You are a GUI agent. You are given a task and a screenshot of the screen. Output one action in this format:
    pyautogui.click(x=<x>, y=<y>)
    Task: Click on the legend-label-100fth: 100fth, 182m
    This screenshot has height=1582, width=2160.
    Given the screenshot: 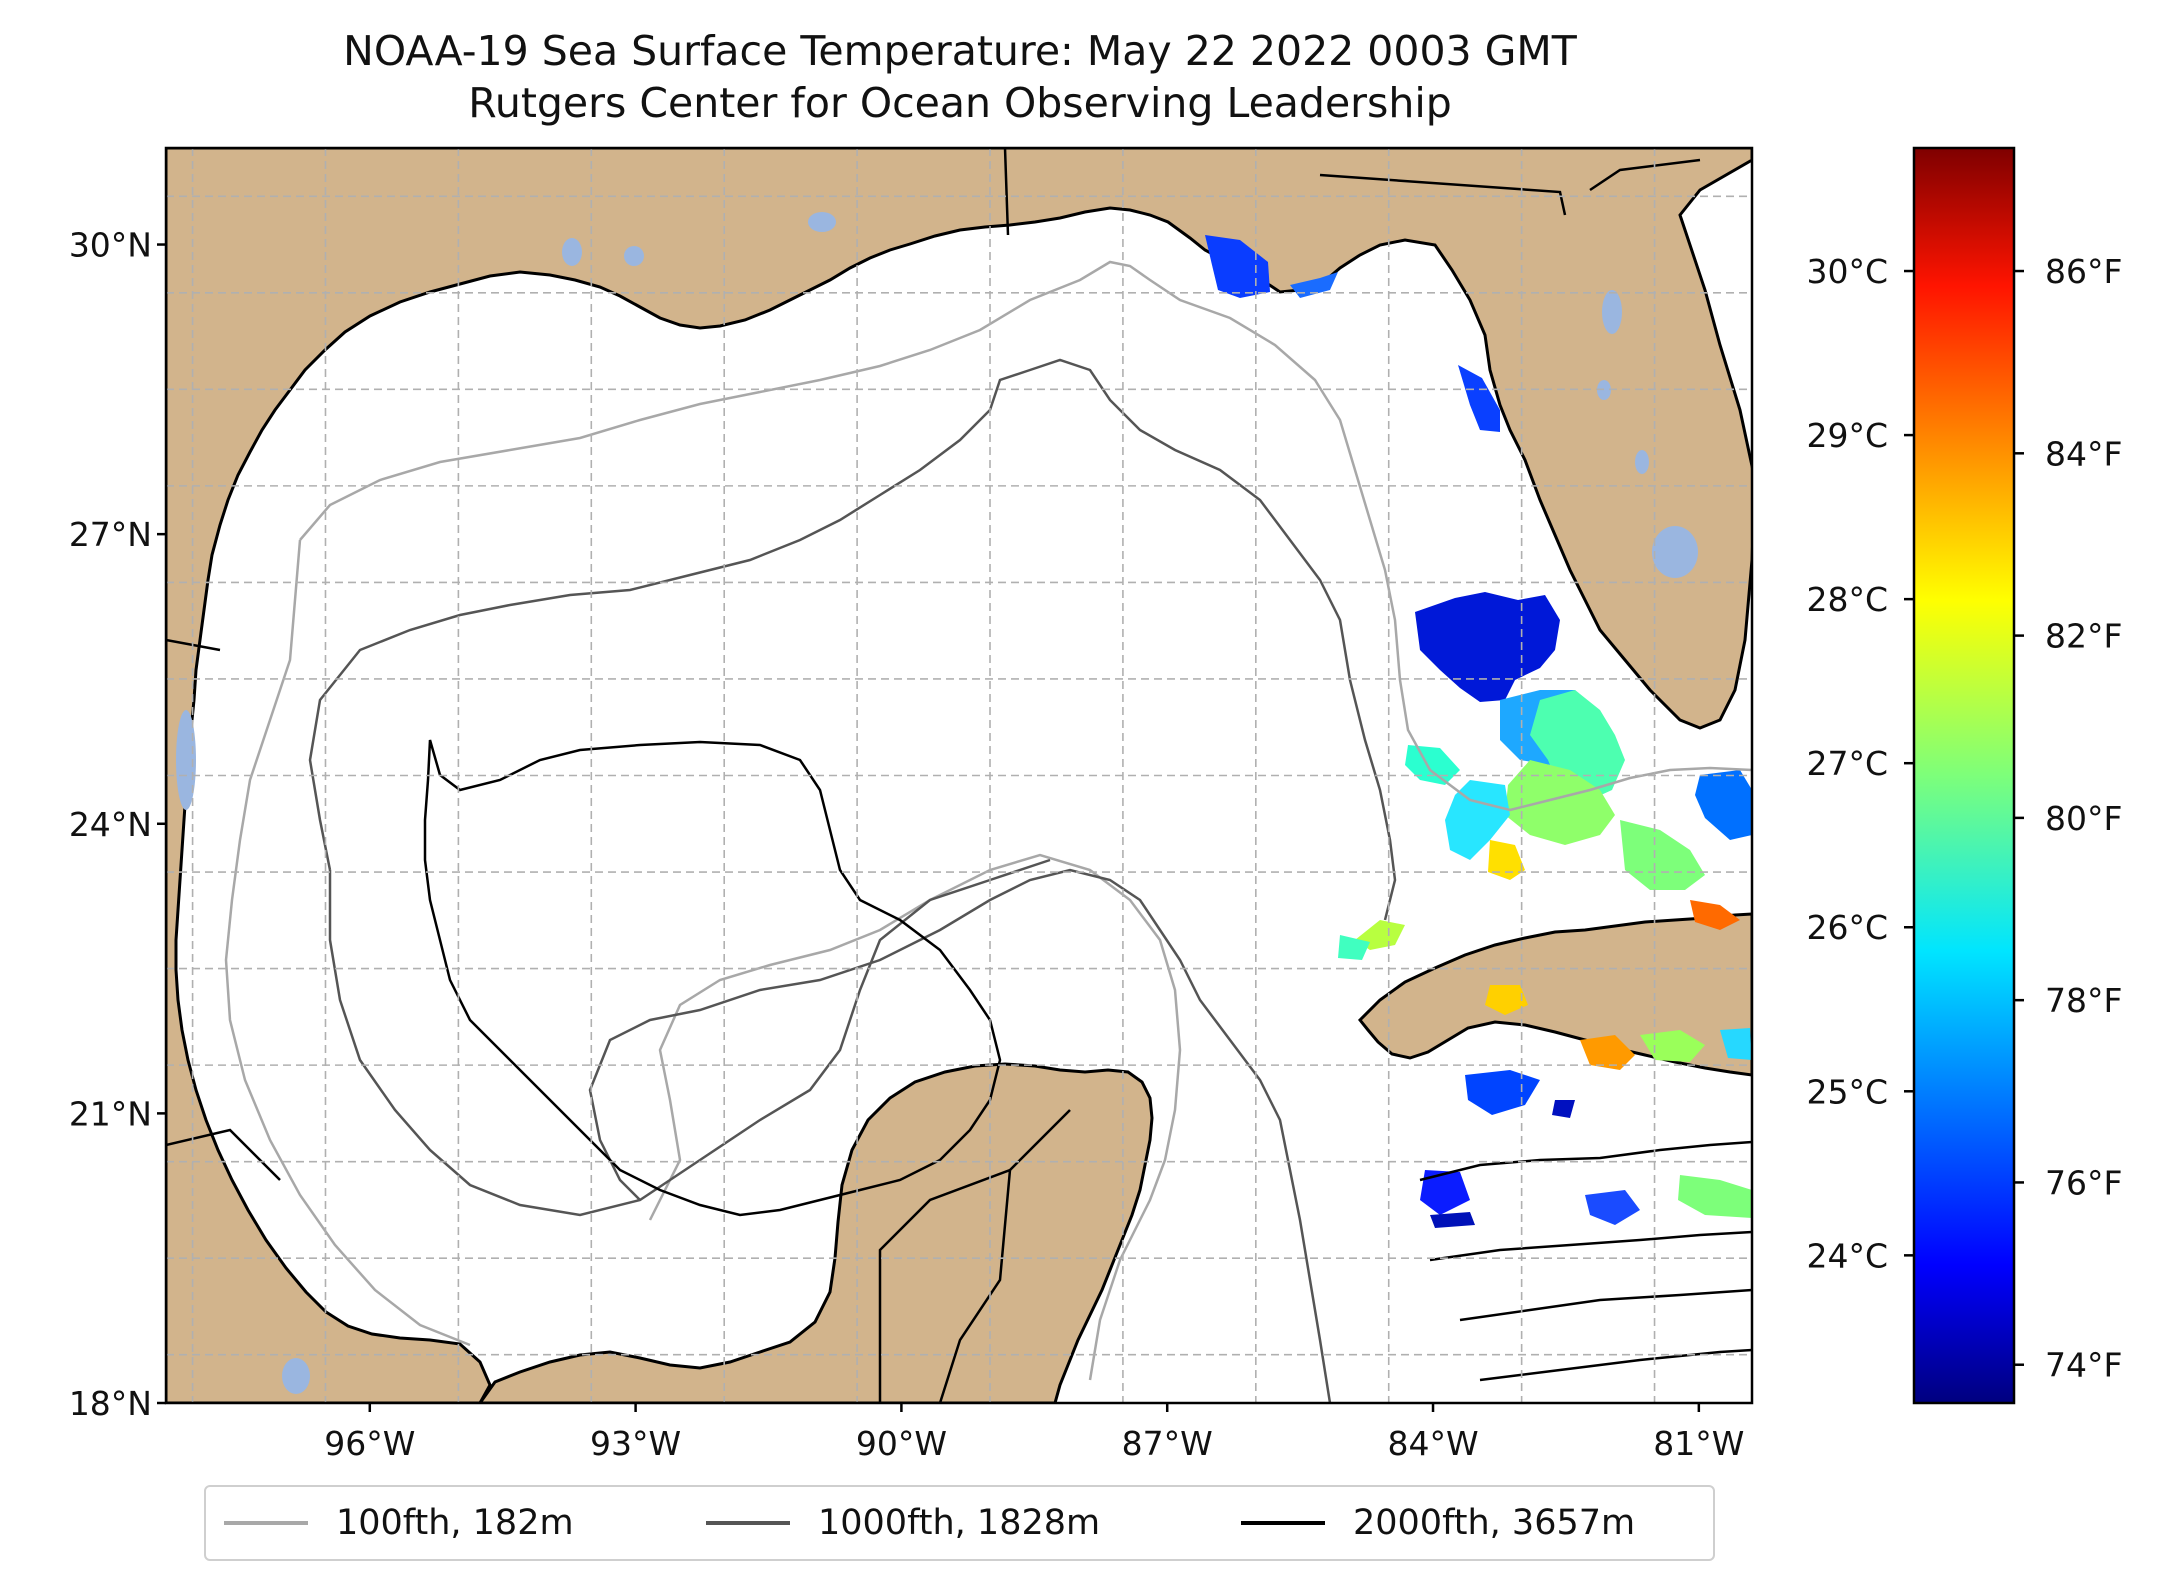 What is the action you would take?
    pyautogui.click(x=455, y=1523)
    